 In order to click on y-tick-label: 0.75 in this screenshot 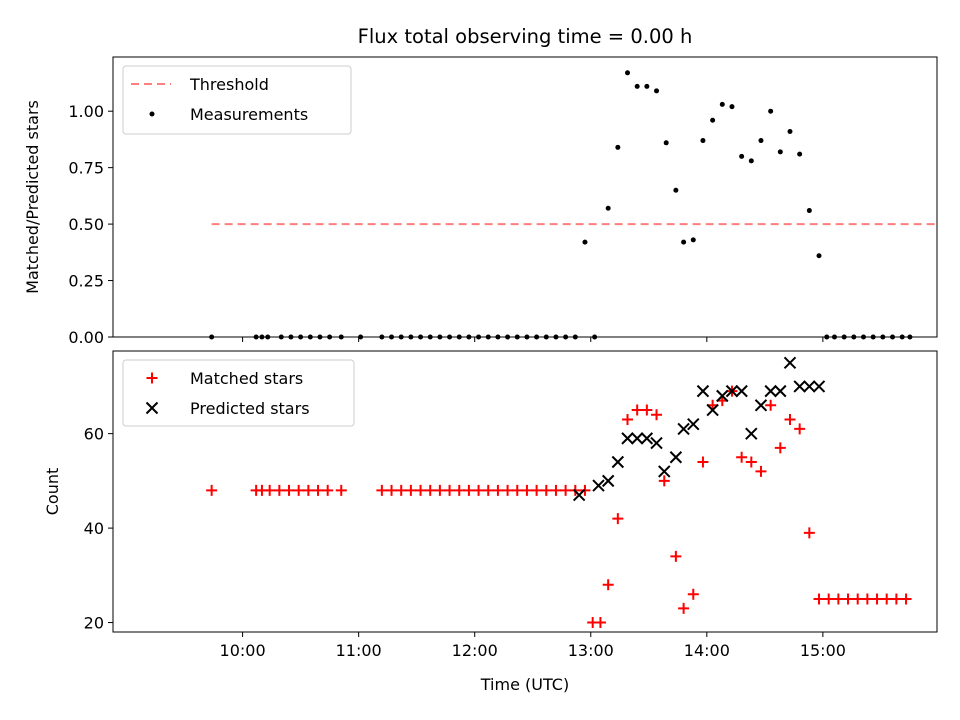, I will do `click(86, 168)`.